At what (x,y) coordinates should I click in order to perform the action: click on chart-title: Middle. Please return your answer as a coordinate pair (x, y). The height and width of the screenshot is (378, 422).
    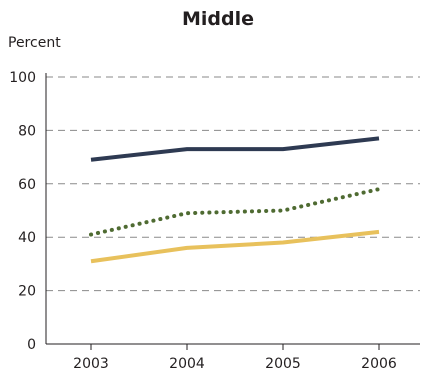
    Looking at the image, I should click on (218, 19).